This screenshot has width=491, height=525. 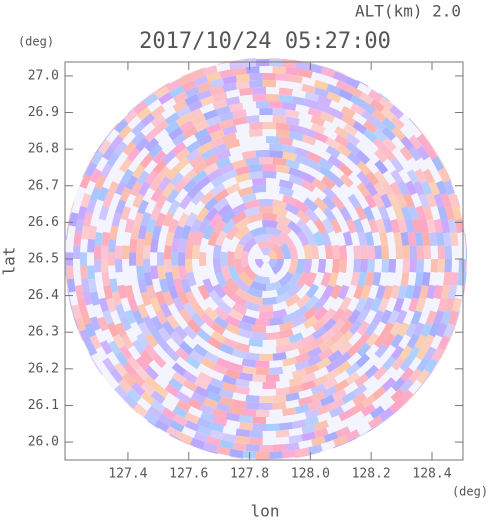 I want to click on y-tick-label: 27.0, so click(x=43, y=75).